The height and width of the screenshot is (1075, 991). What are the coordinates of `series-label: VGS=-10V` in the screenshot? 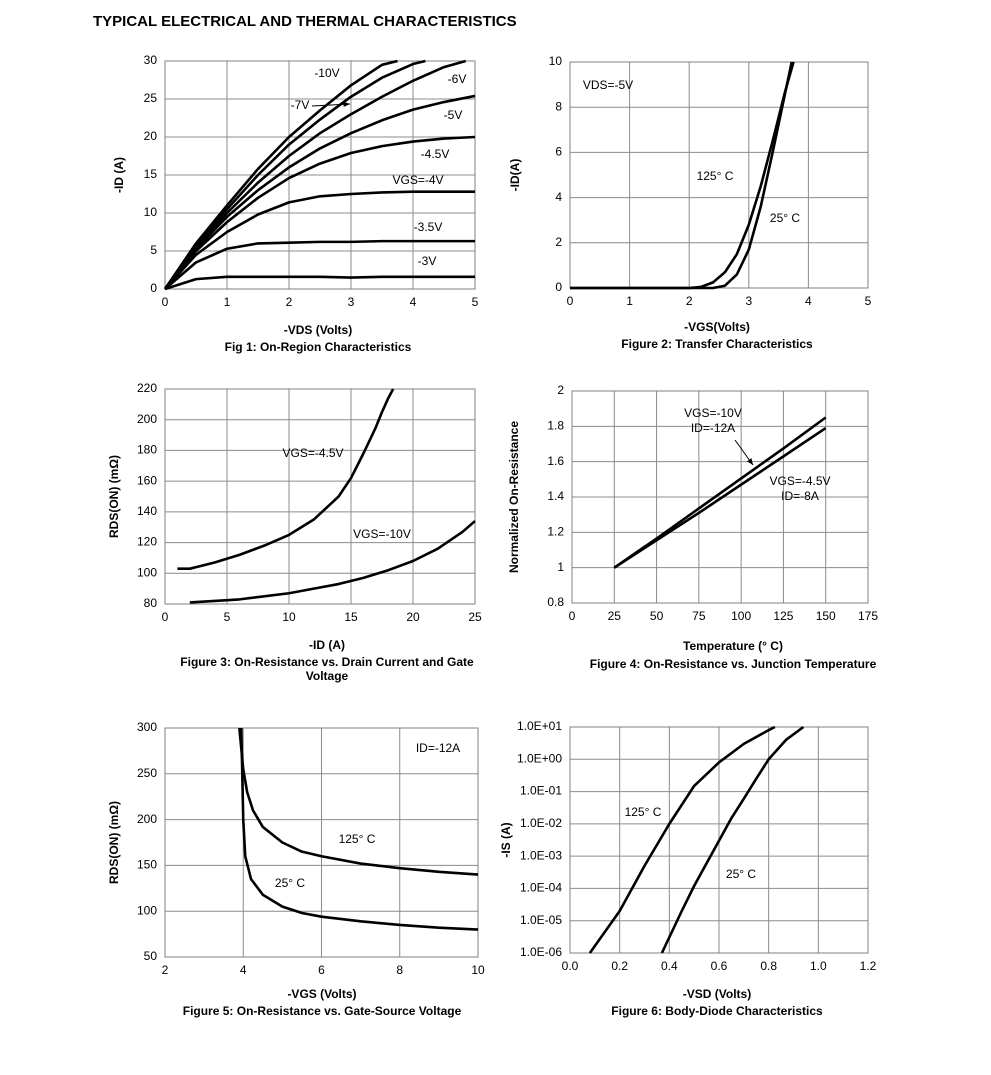 It's located at (713, 413).